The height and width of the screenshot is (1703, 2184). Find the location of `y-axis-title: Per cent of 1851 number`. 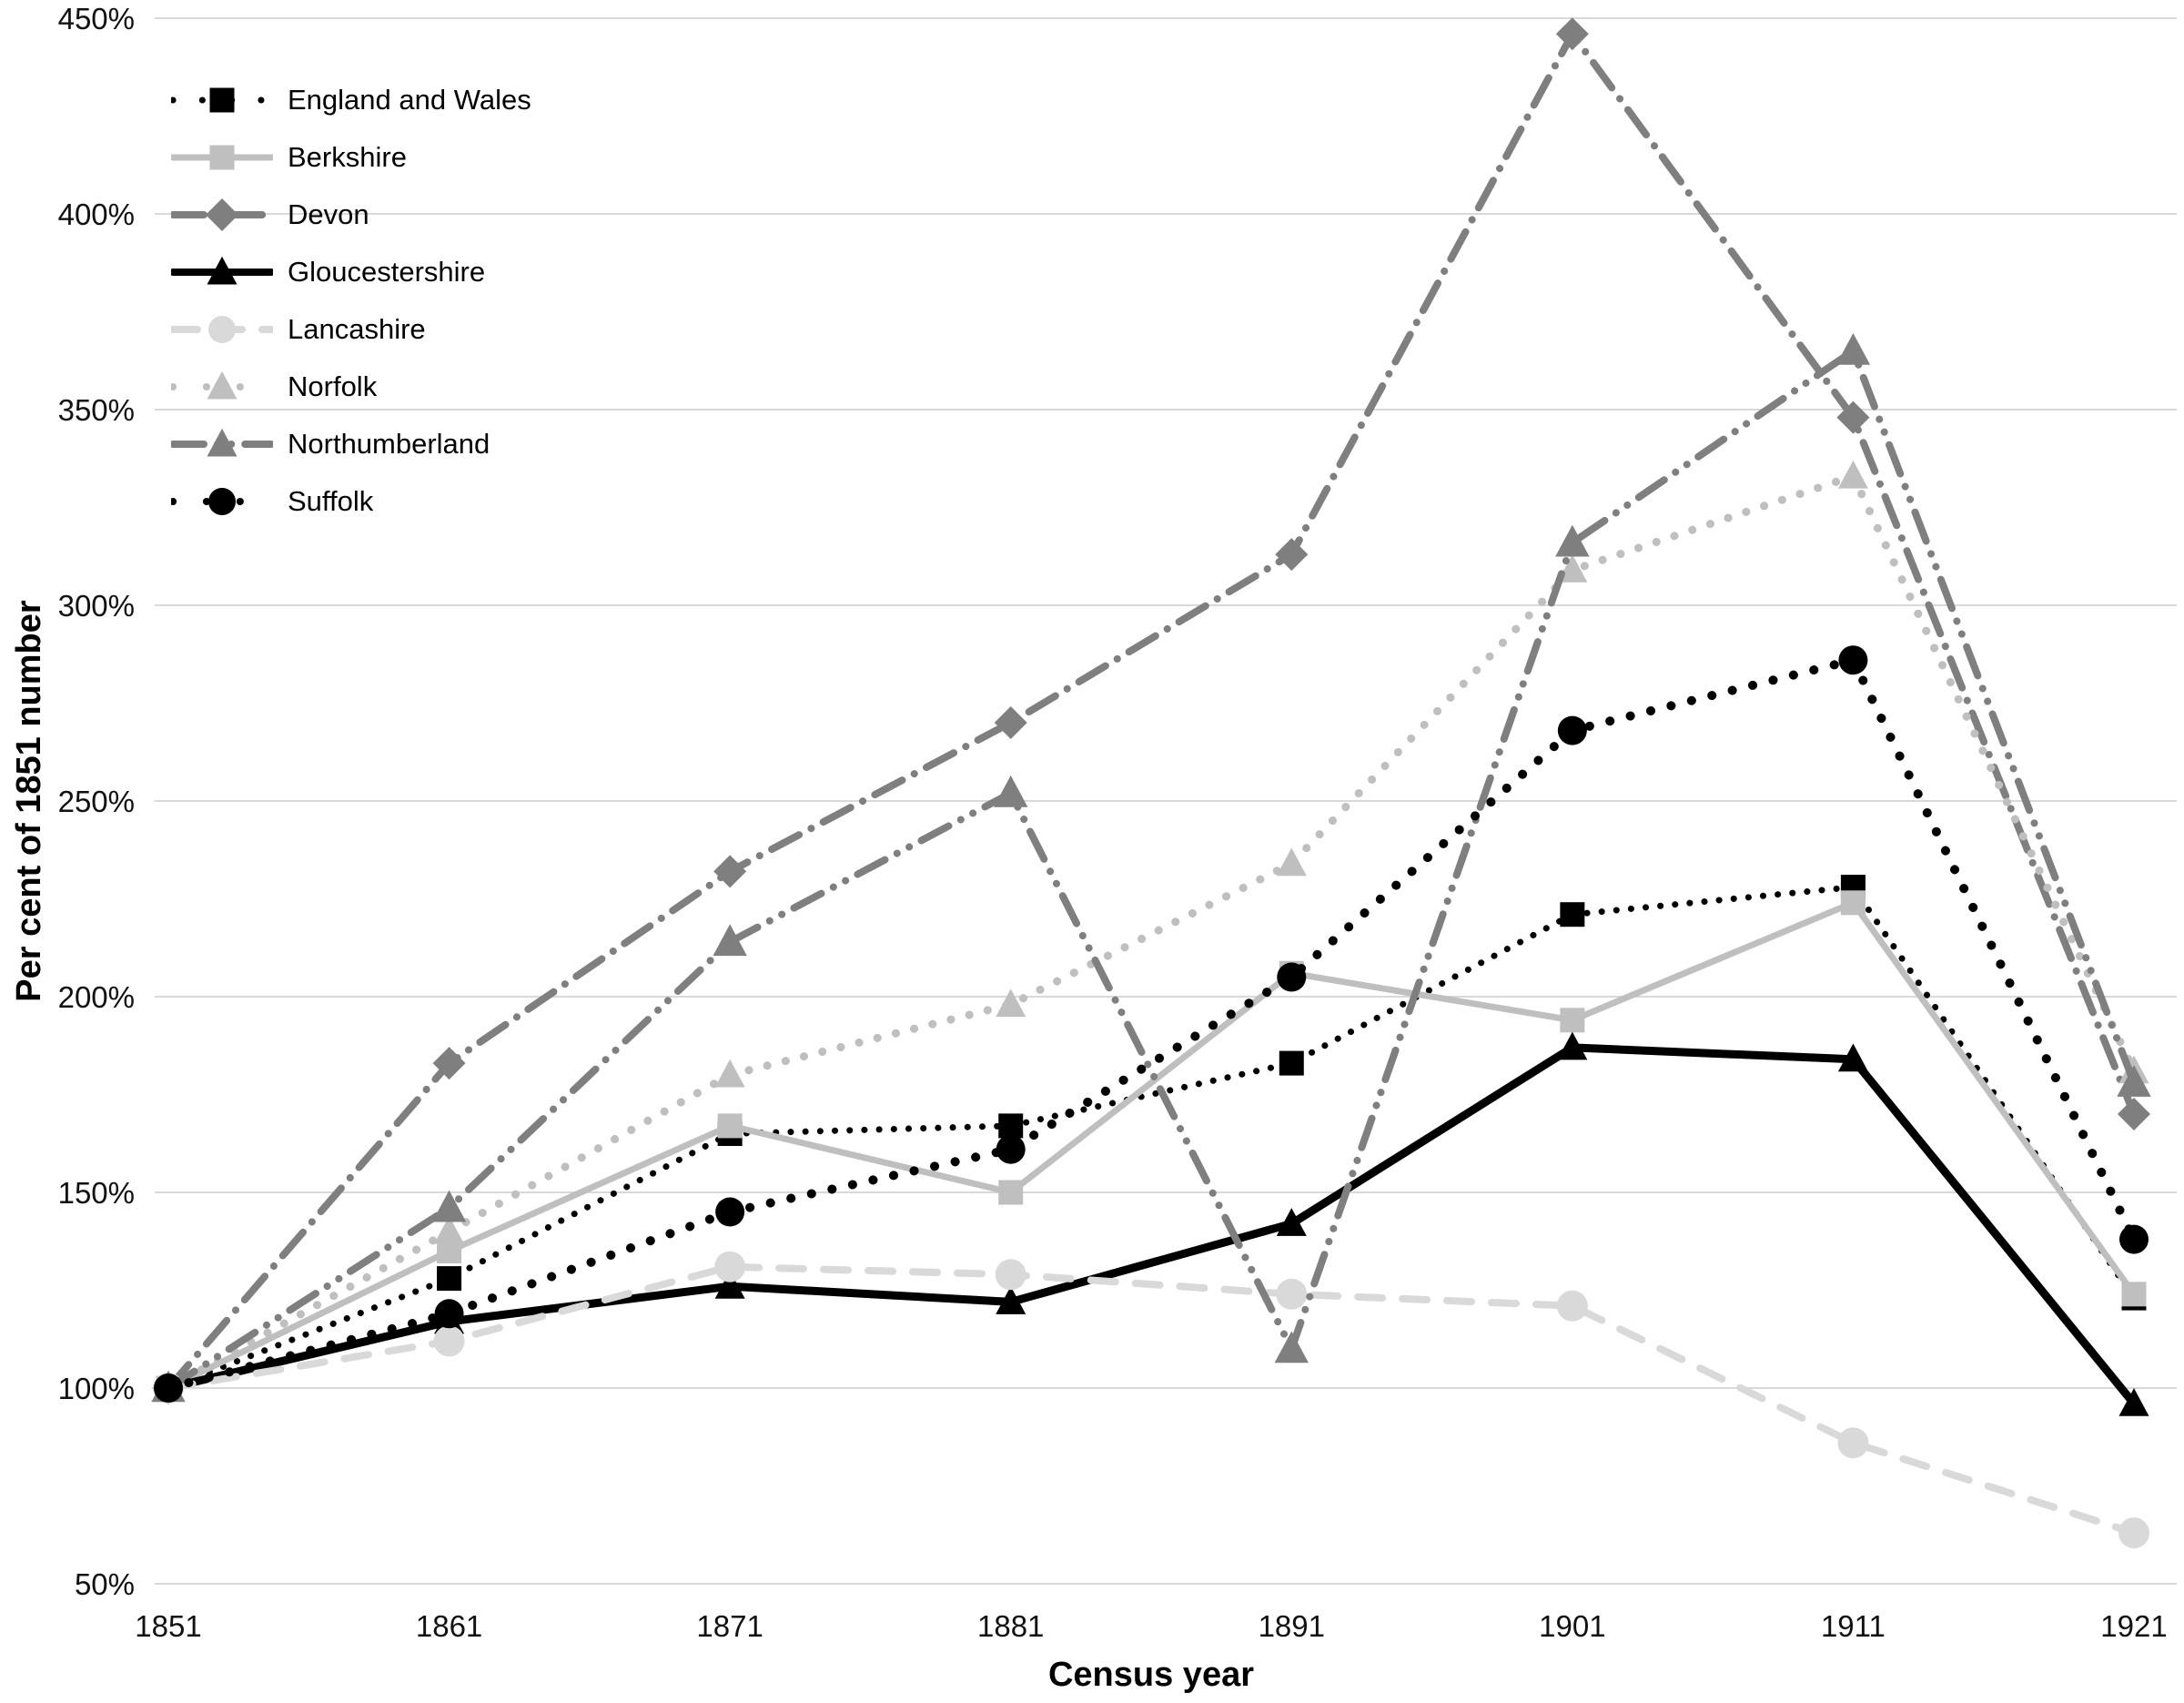

y-axis-title: Per cent of 1851 number is located at coordinates (29, 801).